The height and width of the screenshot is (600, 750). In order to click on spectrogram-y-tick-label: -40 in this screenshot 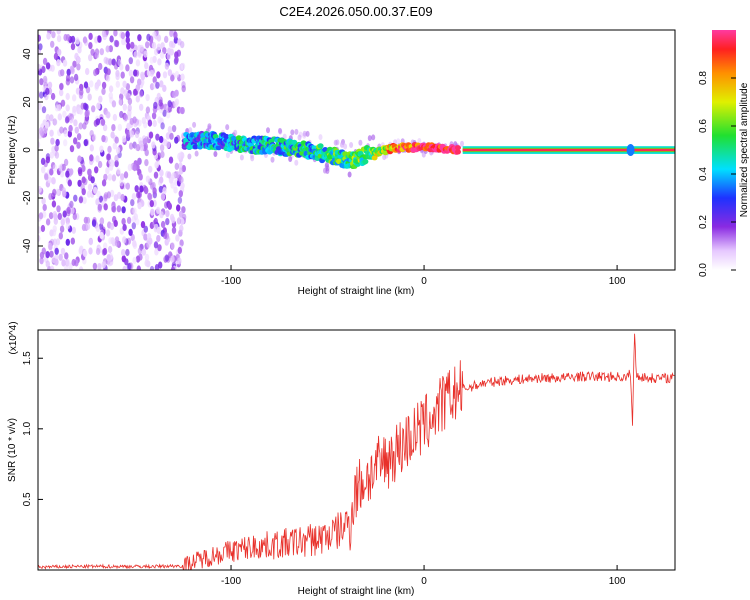, I will do `click(27, 245)`.